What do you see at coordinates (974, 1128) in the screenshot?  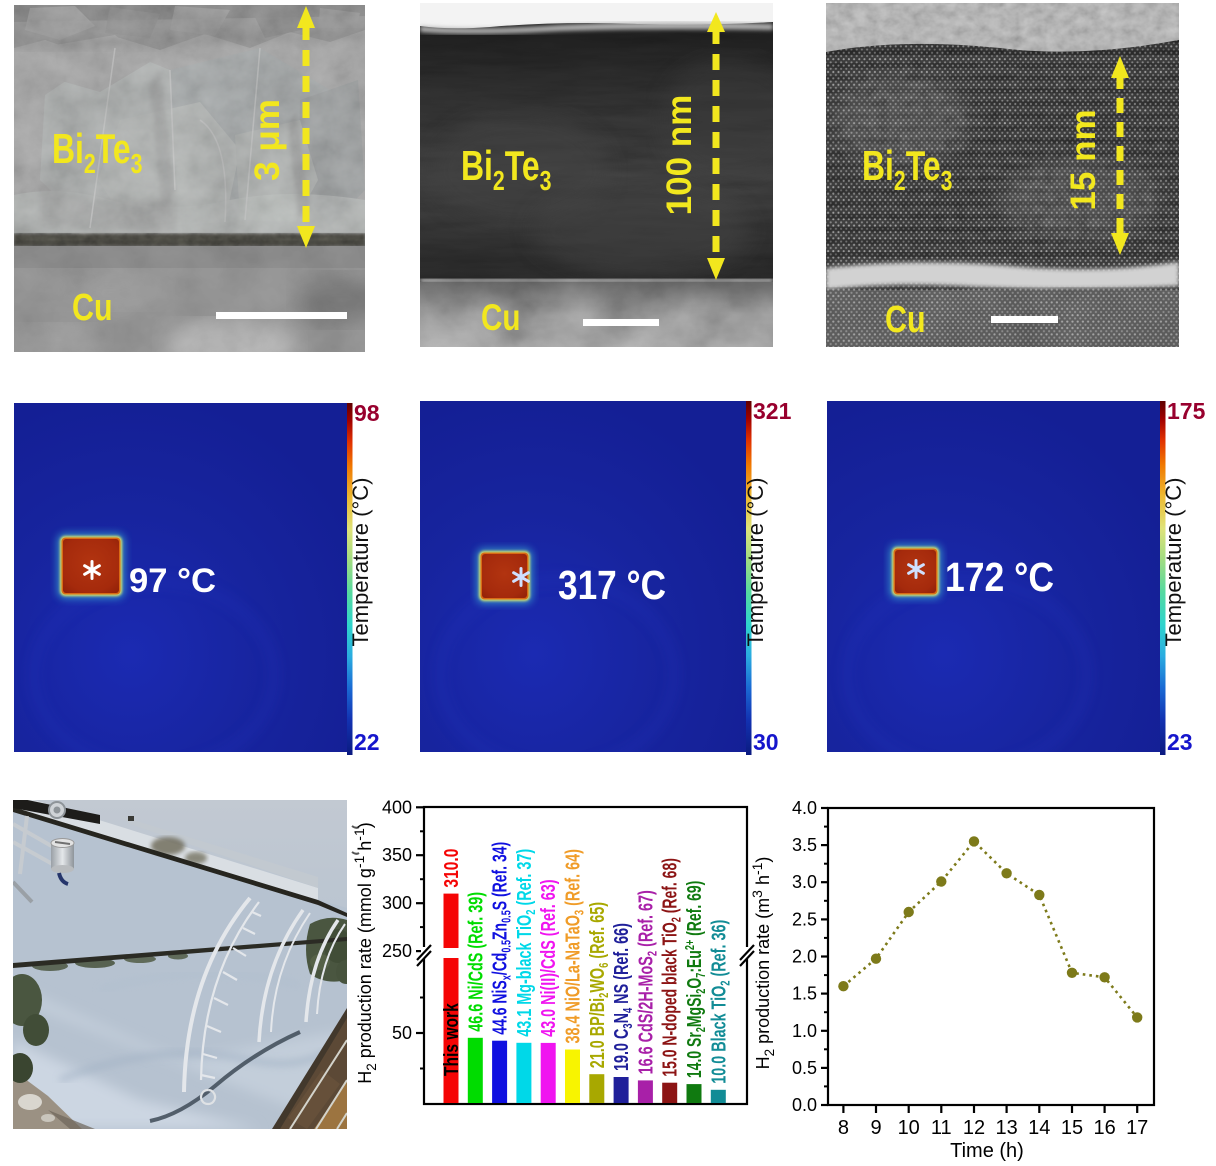 I see `svg-text: 12` at bounding box center [974, 1128].